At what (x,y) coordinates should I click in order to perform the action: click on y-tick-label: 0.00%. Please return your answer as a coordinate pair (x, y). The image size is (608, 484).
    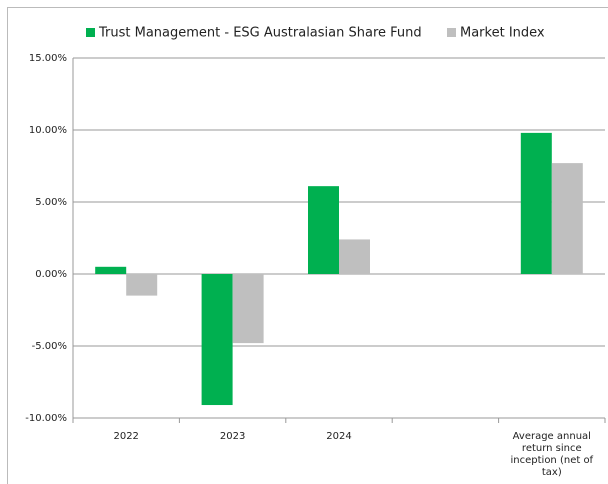
    Looking at the image, I should click on (51, 274).